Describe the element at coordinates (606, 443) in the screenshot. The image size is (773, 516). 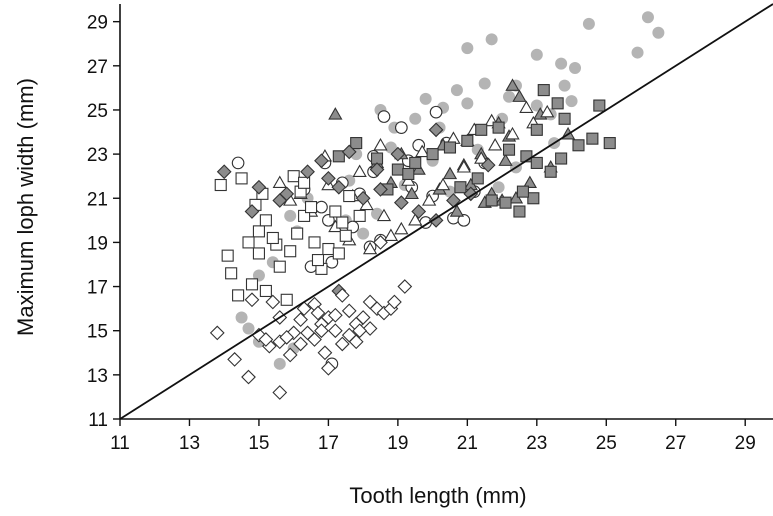
I see `x-tick-label: 25` at that location.